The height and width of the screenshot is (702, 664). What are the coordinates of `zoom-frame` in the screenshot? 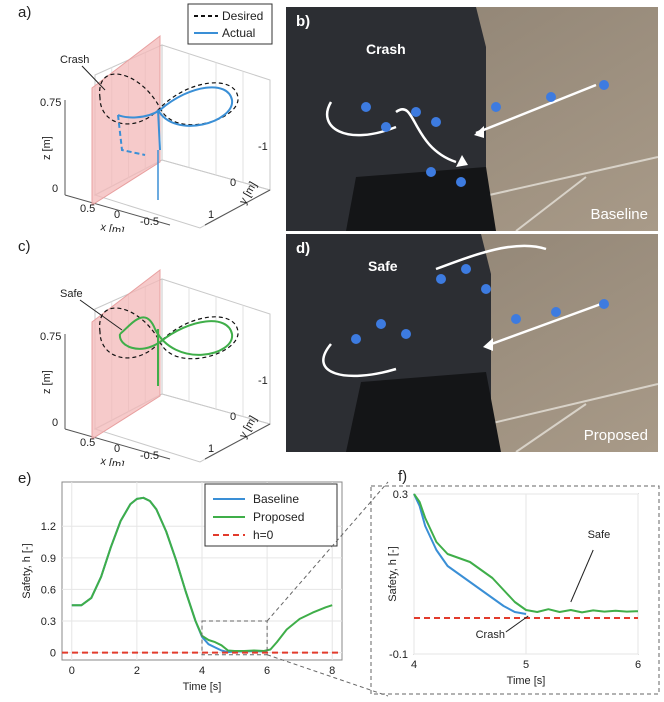 It's located at (515, 590).